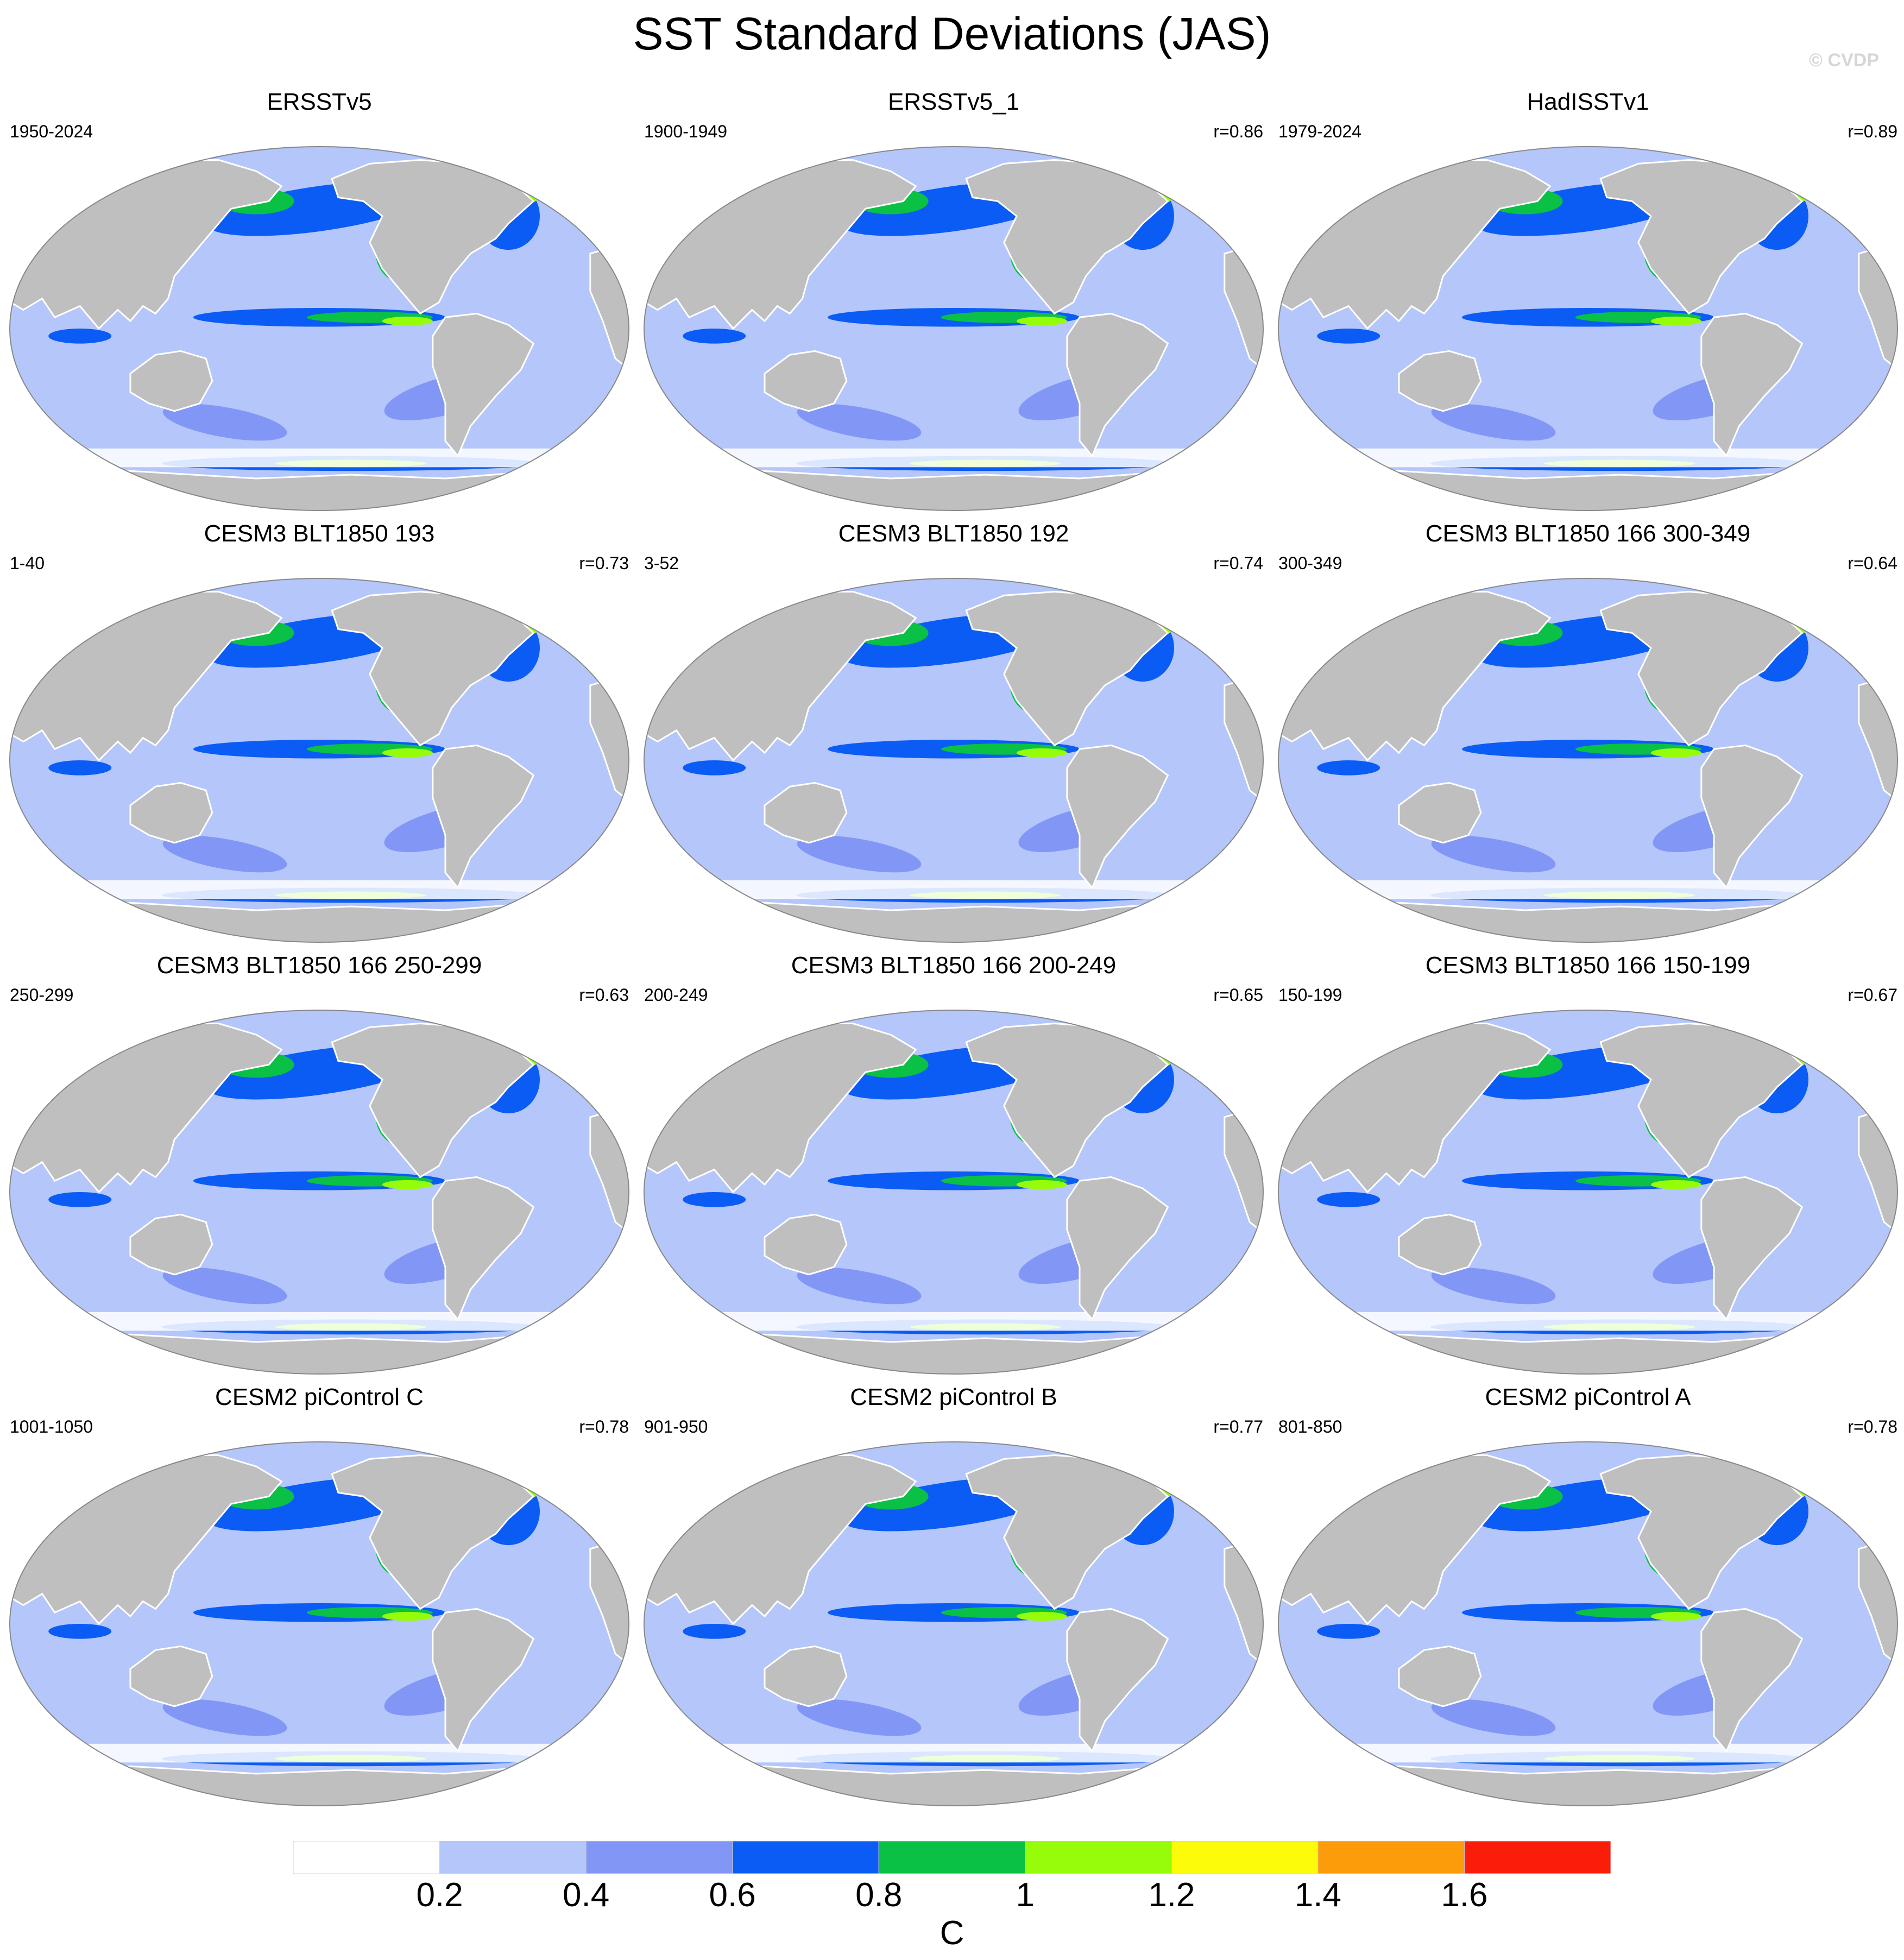 This screenshot has width=1904, height=1960. I want to click on panel-correlation: r=0.74, so click(1238, 563).